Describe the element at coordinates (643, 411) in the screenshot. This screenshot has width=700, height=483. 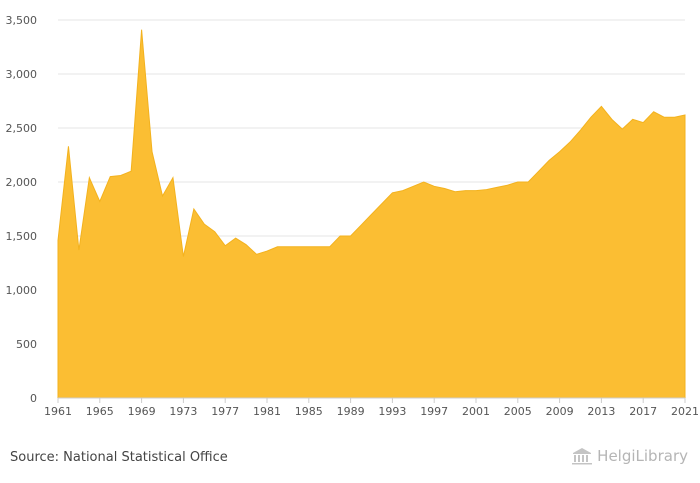
I see `x-tick-label: 2017` at that location.